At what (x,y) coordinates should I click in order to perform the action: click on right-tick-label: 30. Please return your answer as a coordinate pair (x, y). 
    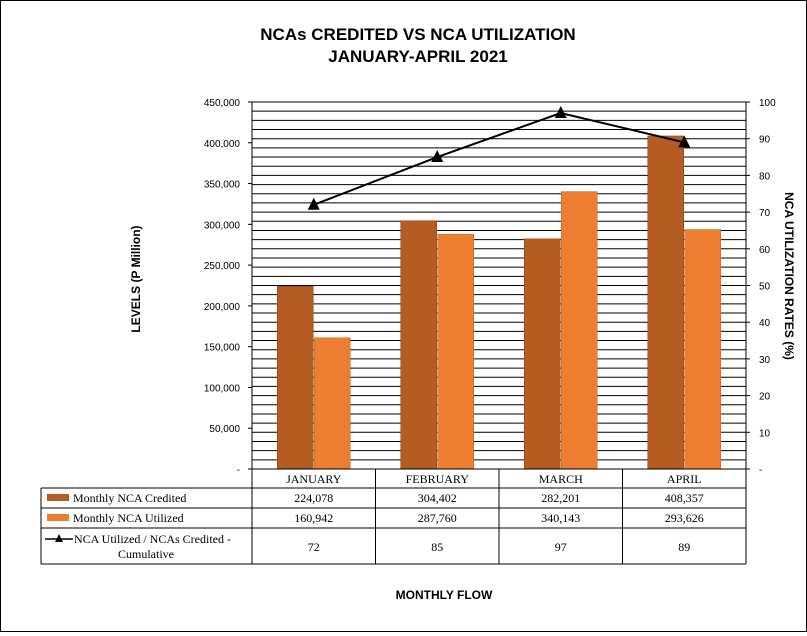
    Looking at the image, I should click on (765, 360).